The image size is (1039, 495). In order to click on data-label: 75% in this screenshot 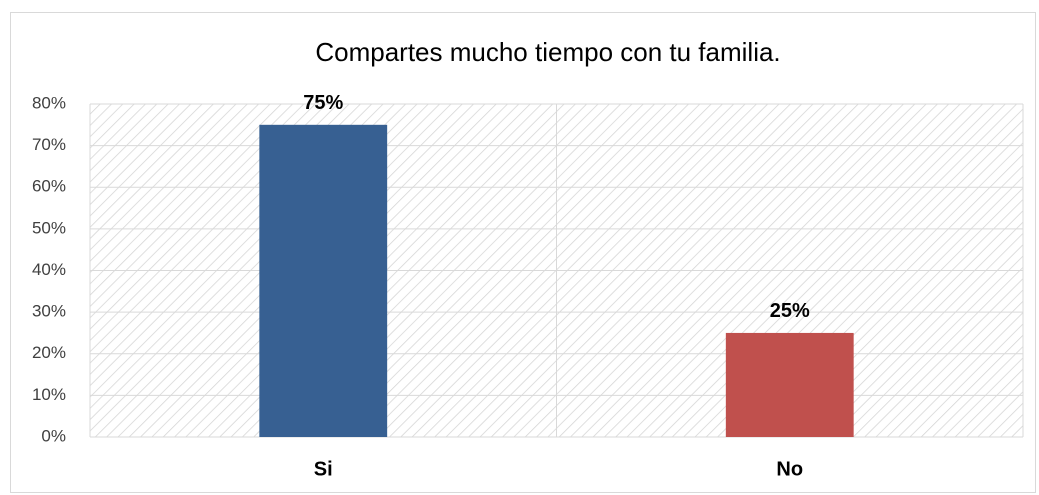, I will do `click(323, 103)`.